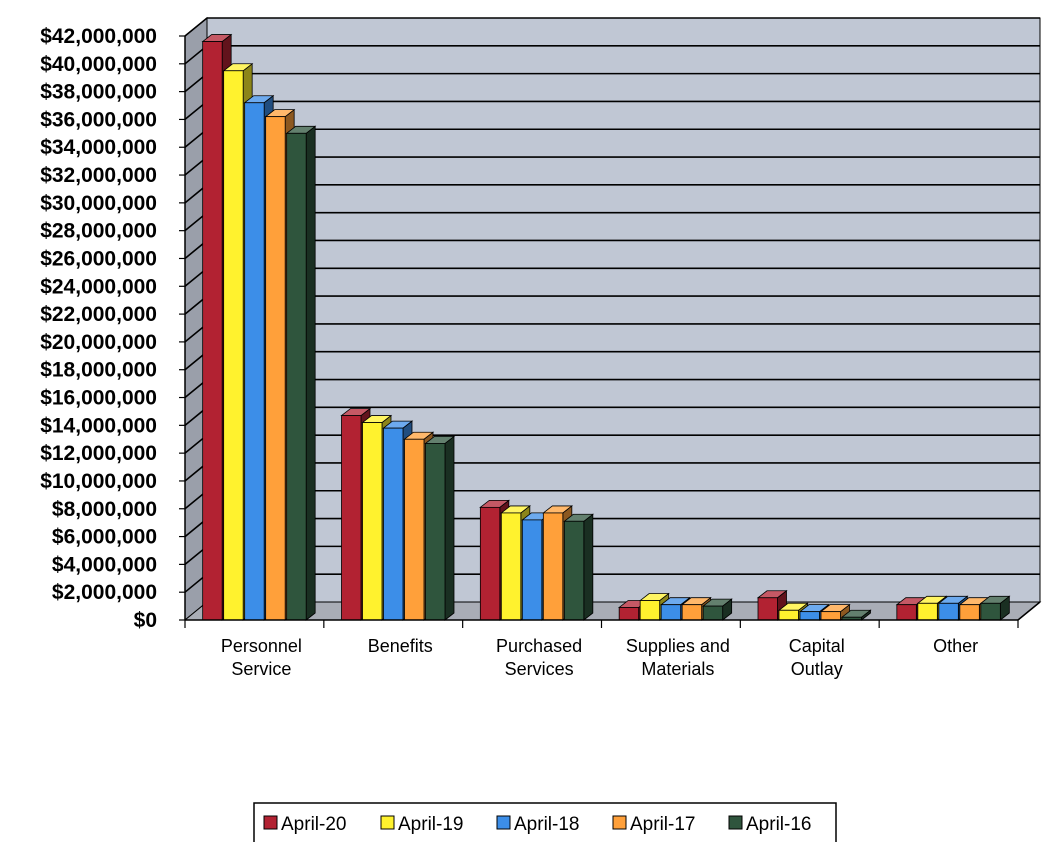  I want to click on y-tick-label: $32,000,000, so click(98, 175).